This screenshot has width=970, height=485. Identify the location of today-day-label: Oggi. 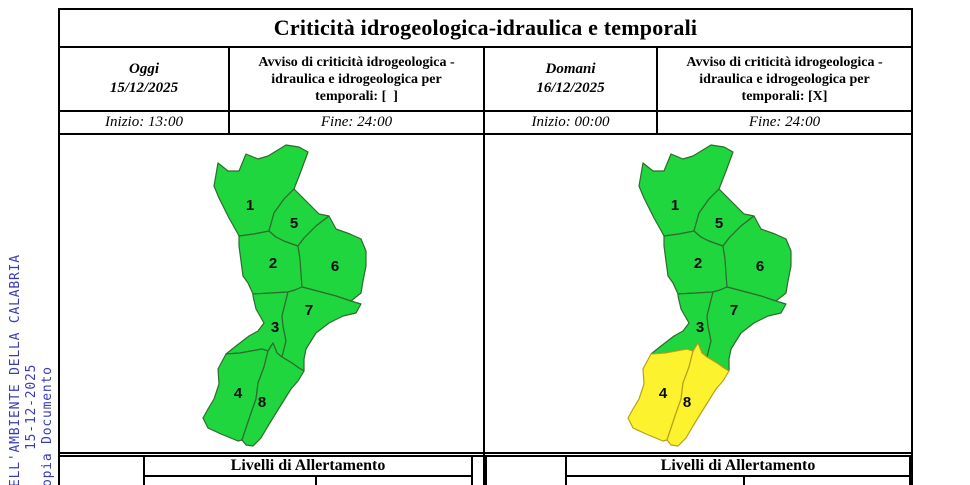
(144, 69).